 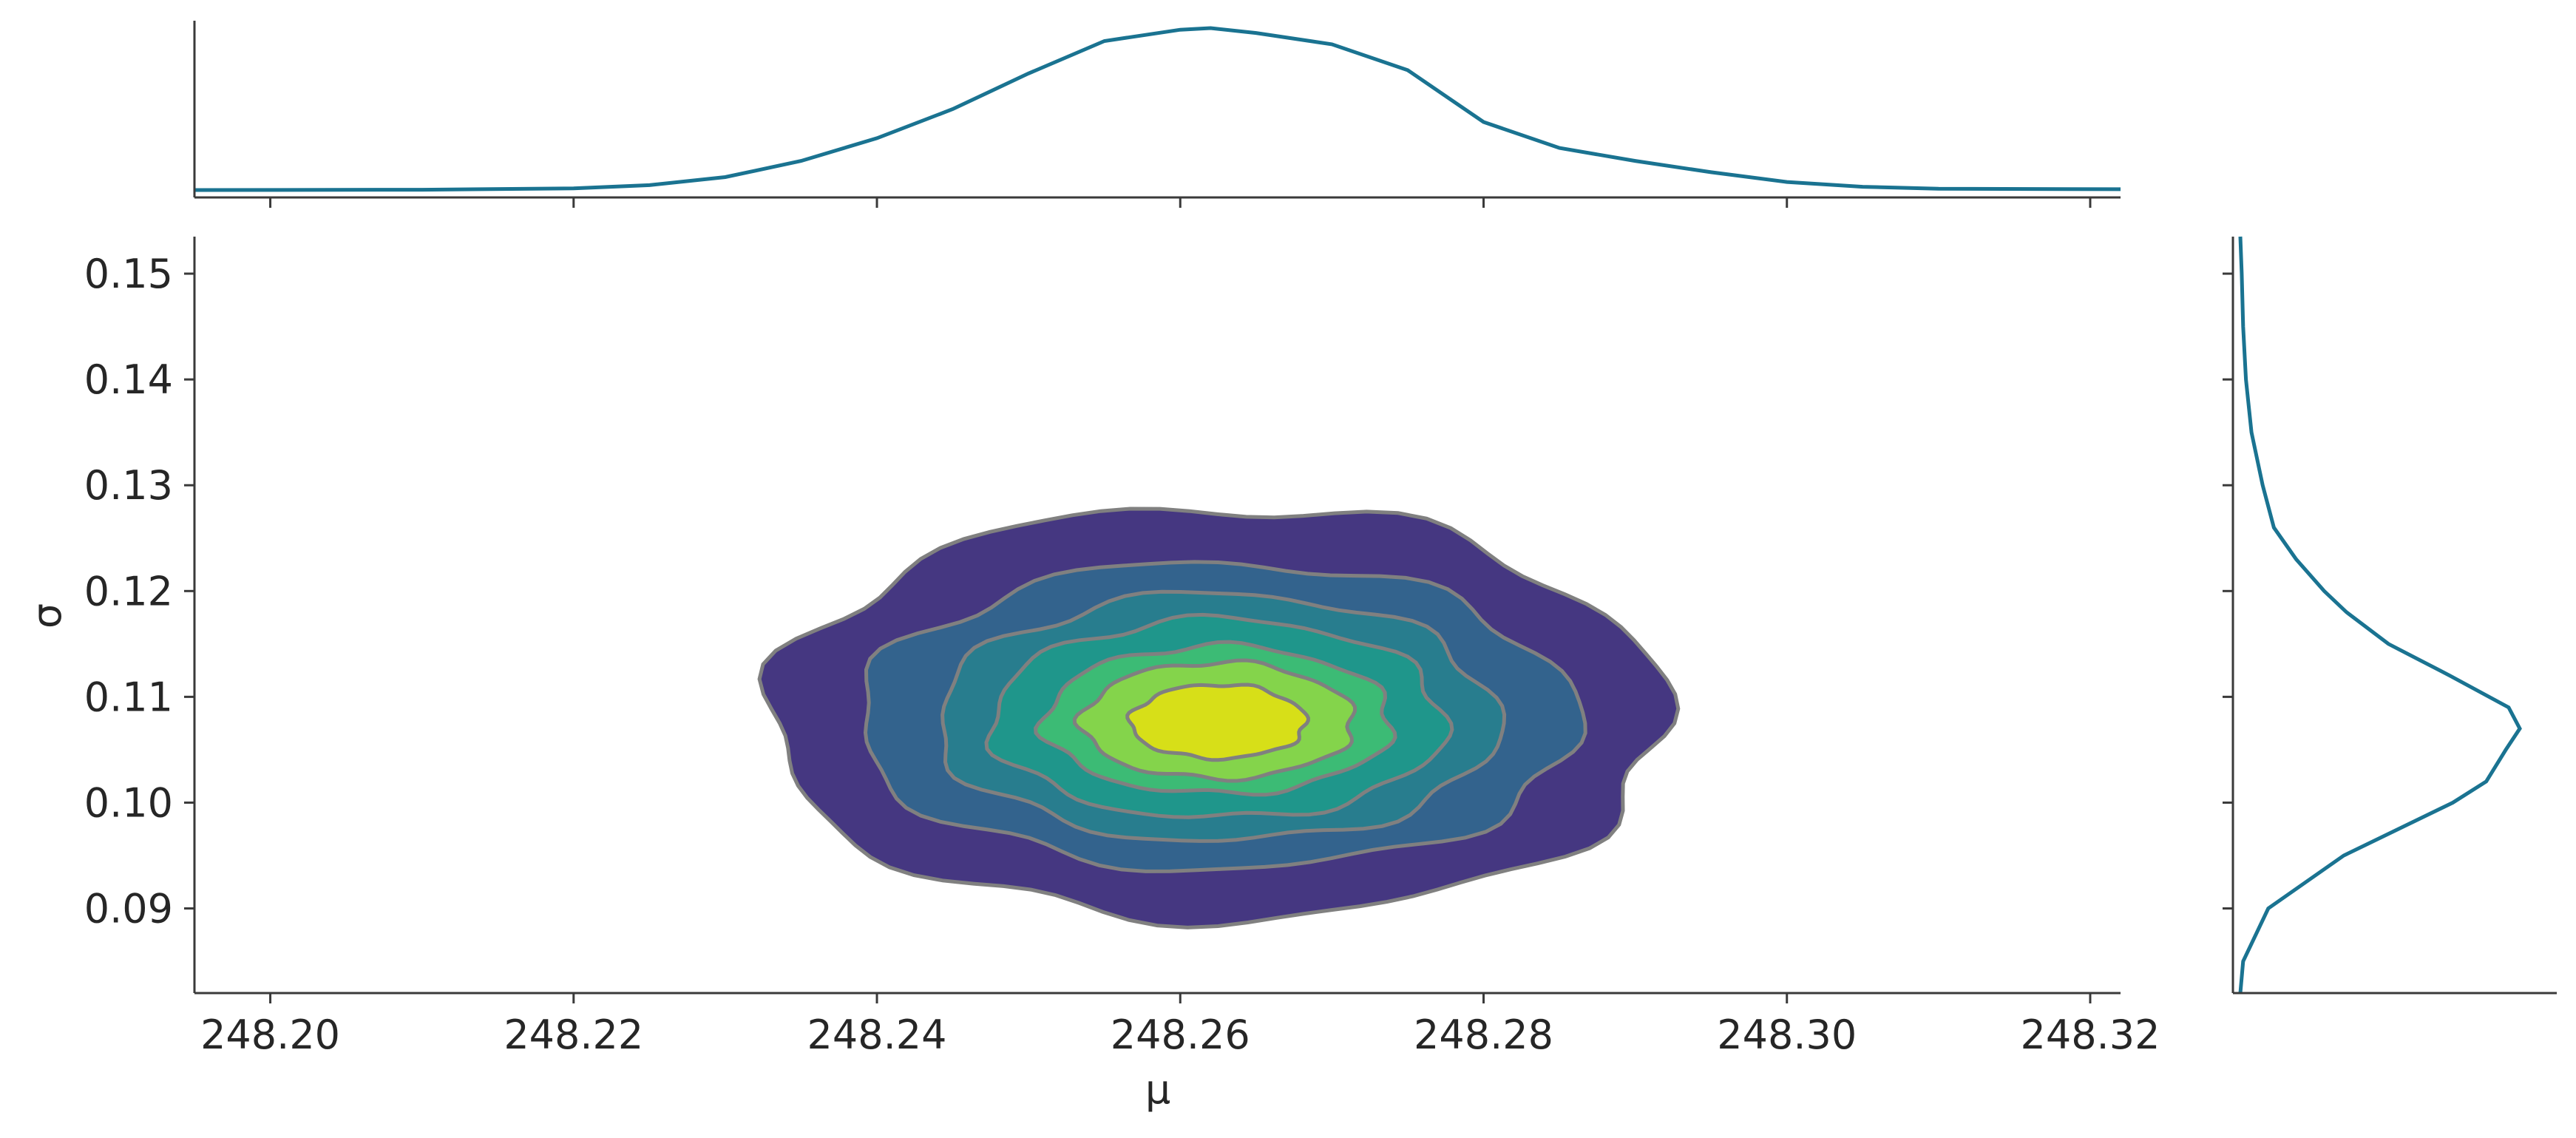 What do you see at coordinates (128, 802) in the screenshot?
I see `y-tick-label: 0.10` at bounding box center [128, 802].